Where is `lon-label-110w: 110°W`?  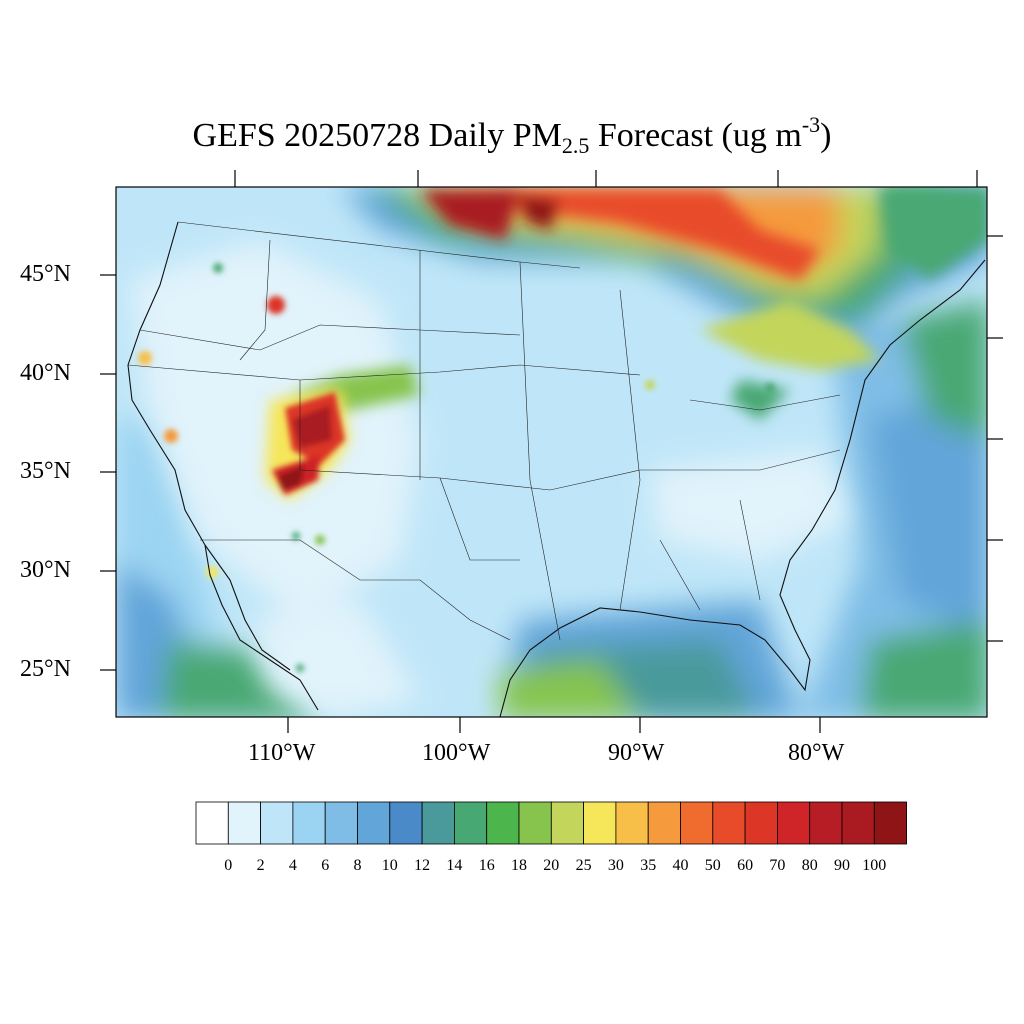
lon-label-110w: 110°W is located at coordinates (282, 753).